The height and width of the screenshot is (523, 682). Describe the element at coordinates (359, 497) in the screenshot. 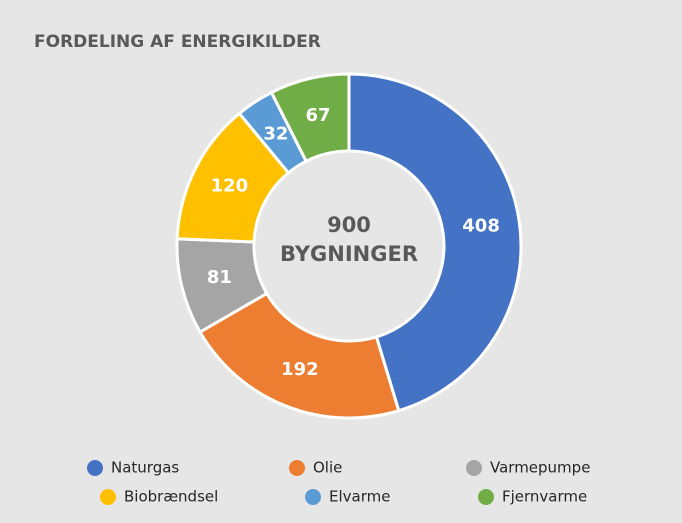

I see `legend-label: Elvarme` at that location.